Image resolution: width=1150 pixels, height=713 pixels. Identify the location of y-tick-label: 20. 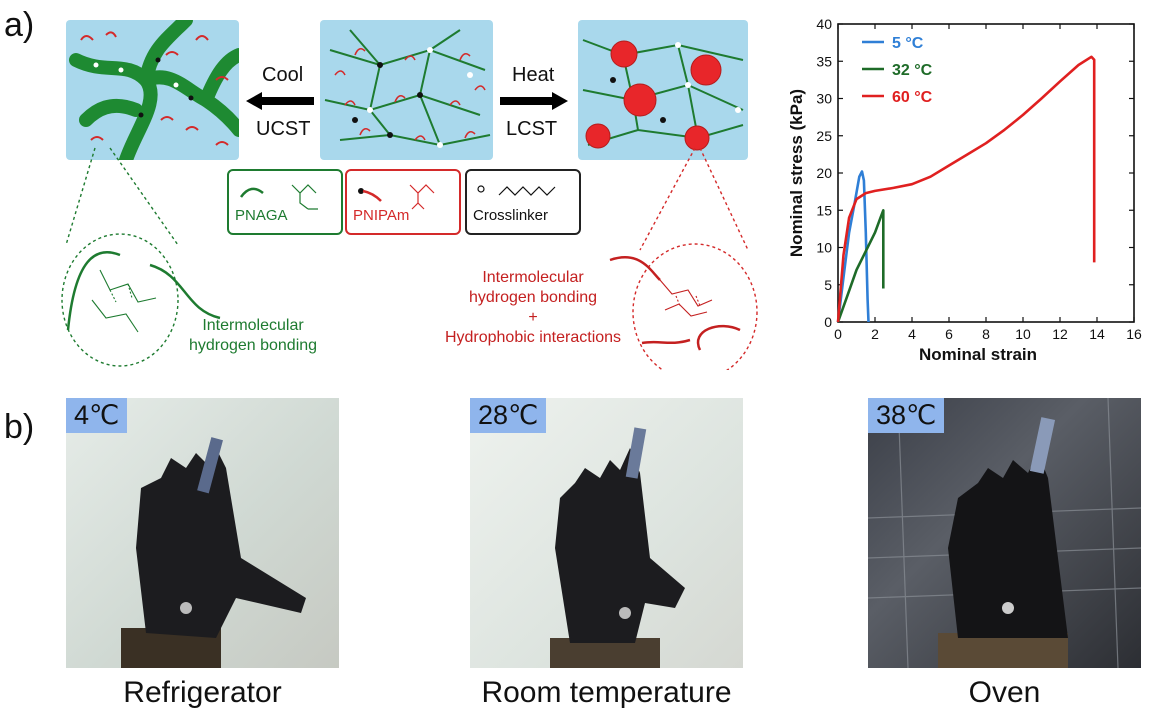
(824, 173).